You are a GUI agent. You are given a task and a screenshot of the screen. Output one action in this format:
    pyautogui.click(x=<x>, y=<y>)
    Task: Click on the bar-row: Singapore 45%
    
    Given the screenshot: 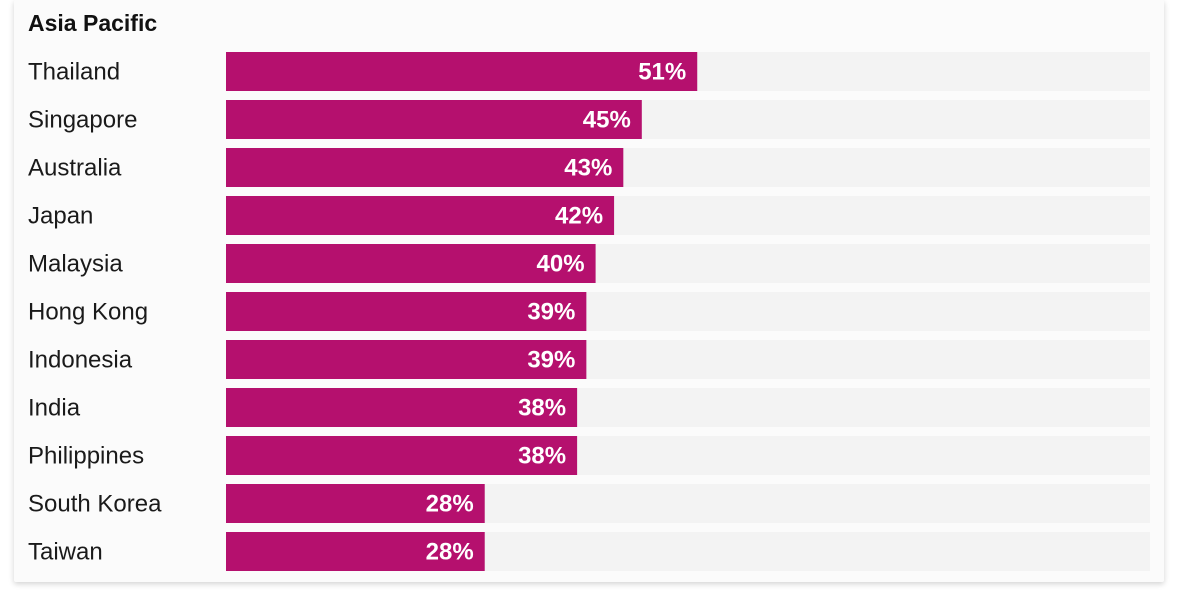 What is the action you would take?
    pyautogui.click(x=589, y=119)
    